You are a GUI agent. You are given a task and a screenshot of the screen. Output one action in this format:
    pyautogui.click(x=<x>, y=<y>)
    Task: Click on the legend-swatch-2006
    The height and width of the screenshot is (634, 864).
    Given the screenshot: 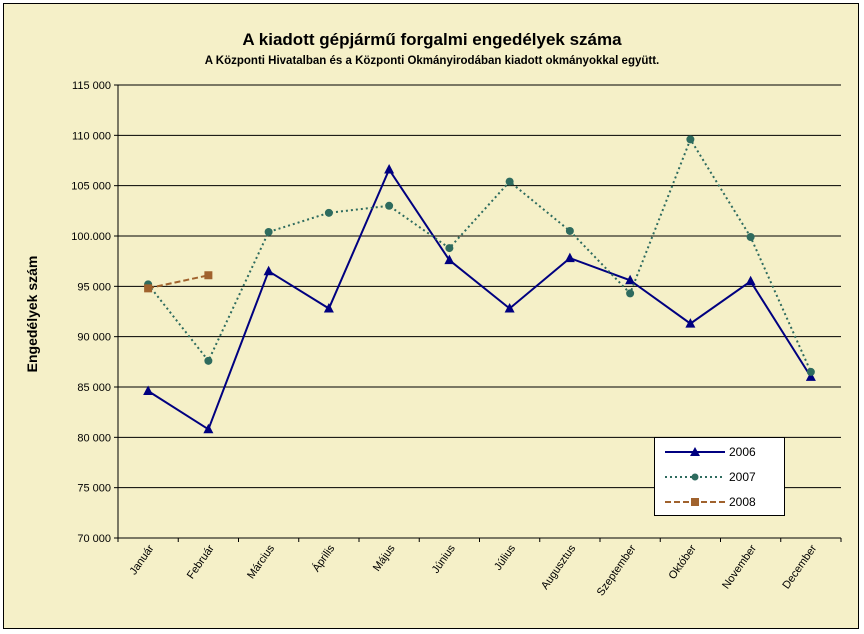 What is the action you would take?
    pyautogui.click(x=695, y=451)
    